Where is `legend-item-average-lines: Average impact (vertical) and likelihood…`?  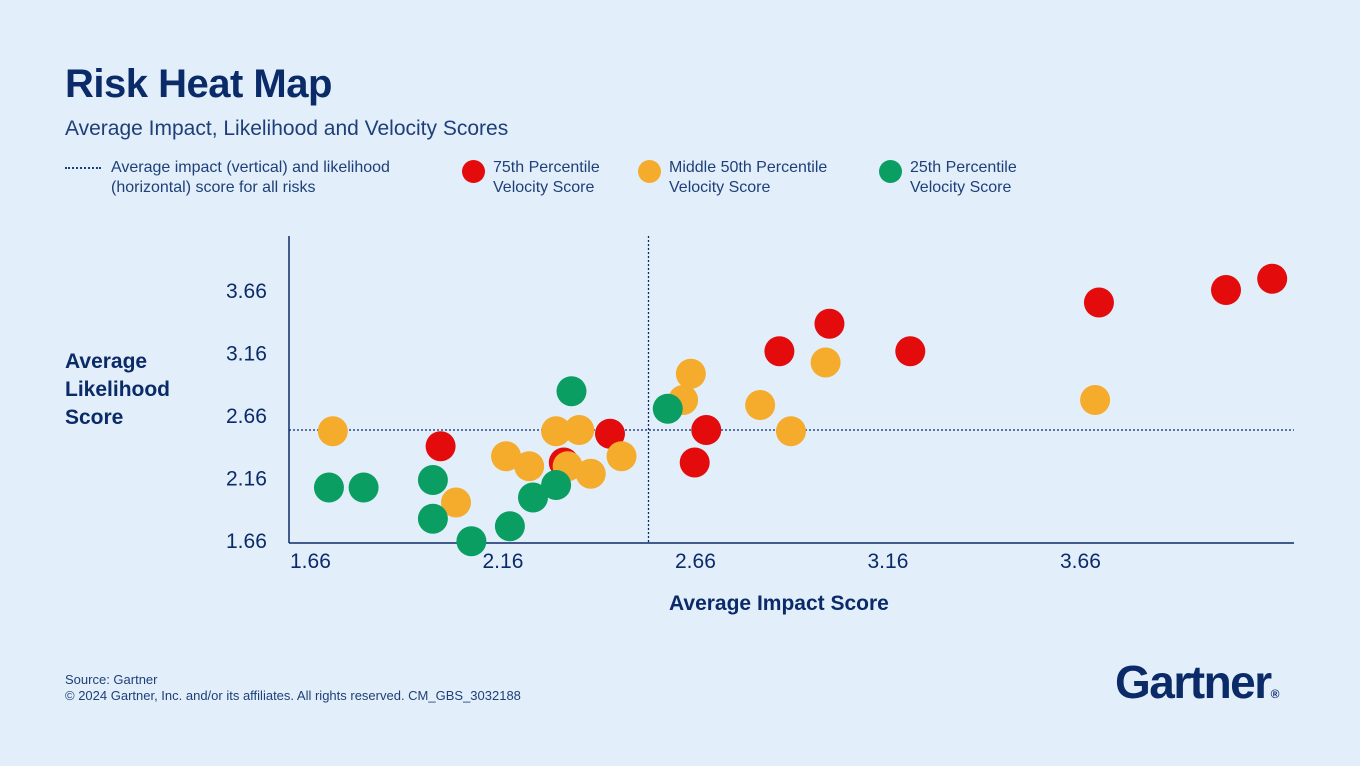 legend-item-average-lines: Average impact (vertical) and likelihood… is located at coordinates (227, 178).